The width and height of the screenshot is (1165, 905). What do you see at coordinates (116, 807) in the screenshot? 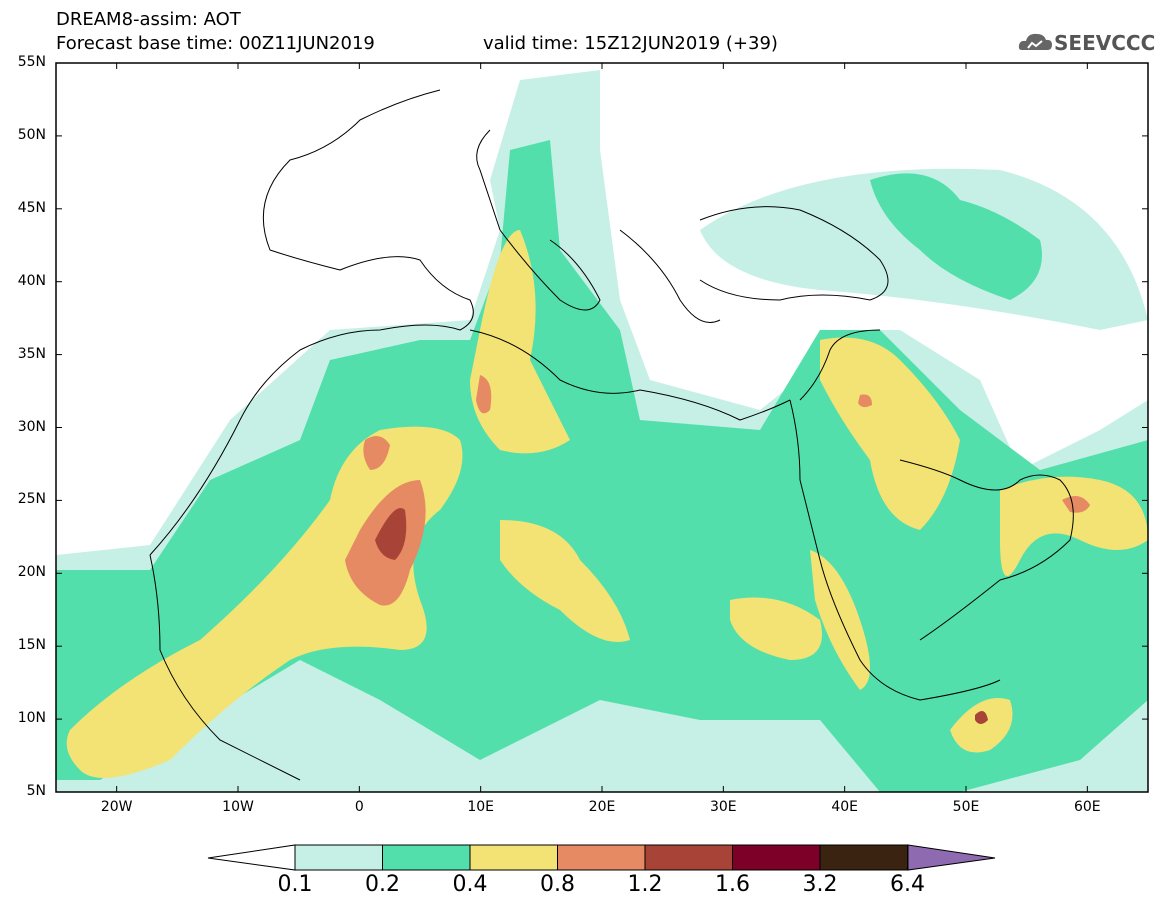
I see `lon-label: 20W` at bounding box center [116, 807].